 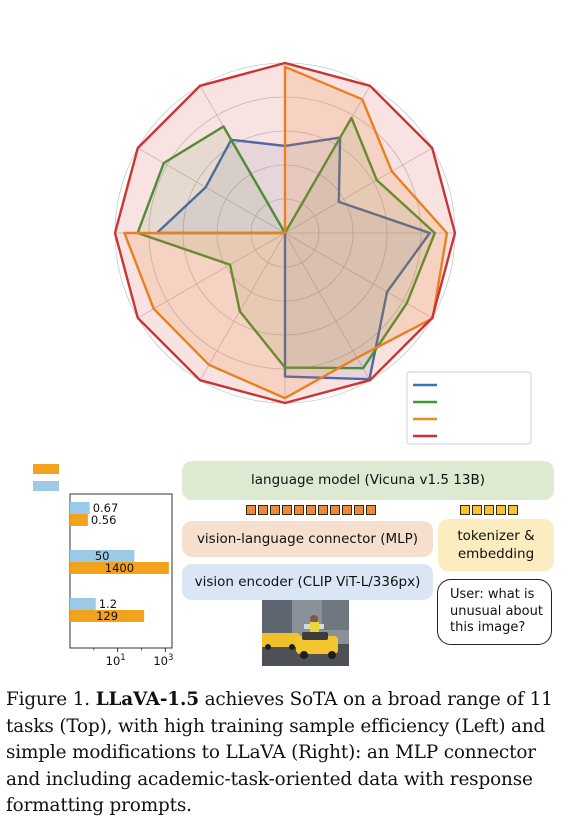 I want to click on bar-value-label: 50, so click(x=102, y=556).